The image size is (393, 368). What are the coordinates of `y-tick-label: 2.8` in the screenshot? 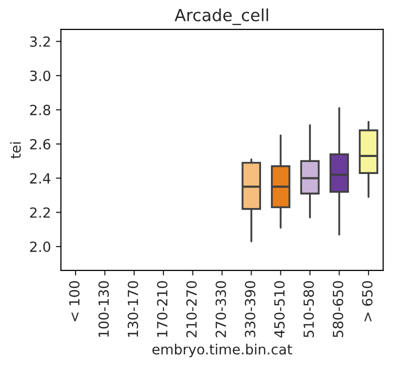 It's located at (40, 110).